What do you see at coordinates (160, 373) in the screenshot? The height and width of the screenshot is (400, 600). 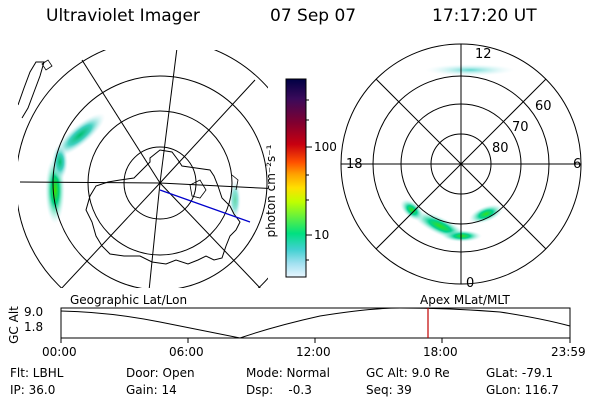 I see `info-door: Door: Open` at bounding box center [160, 373].